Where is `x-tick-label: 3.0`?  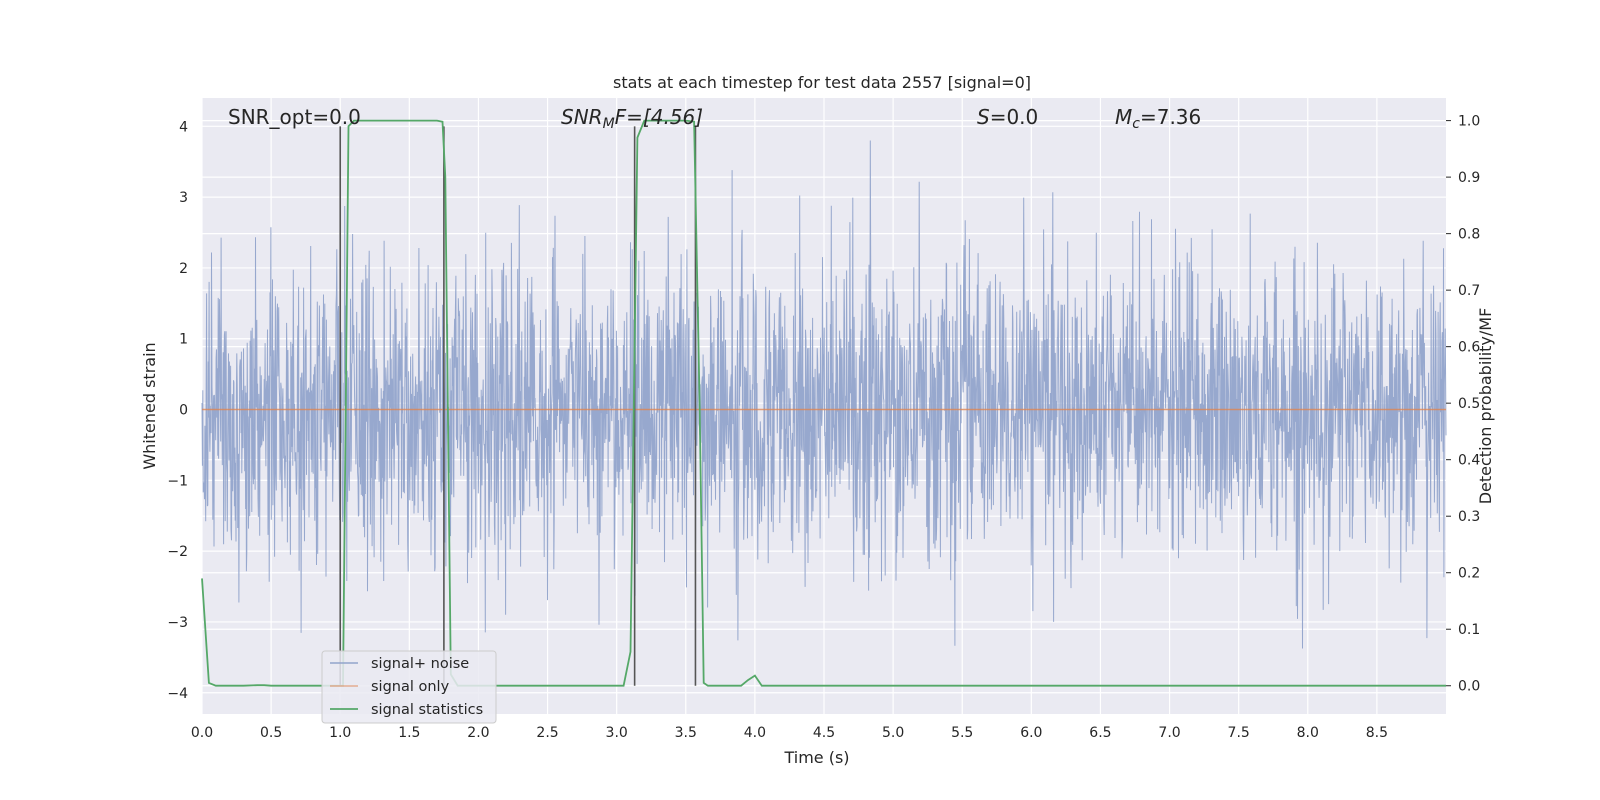
x-tick-label: 3.0 is located at coordinates (617, 733).